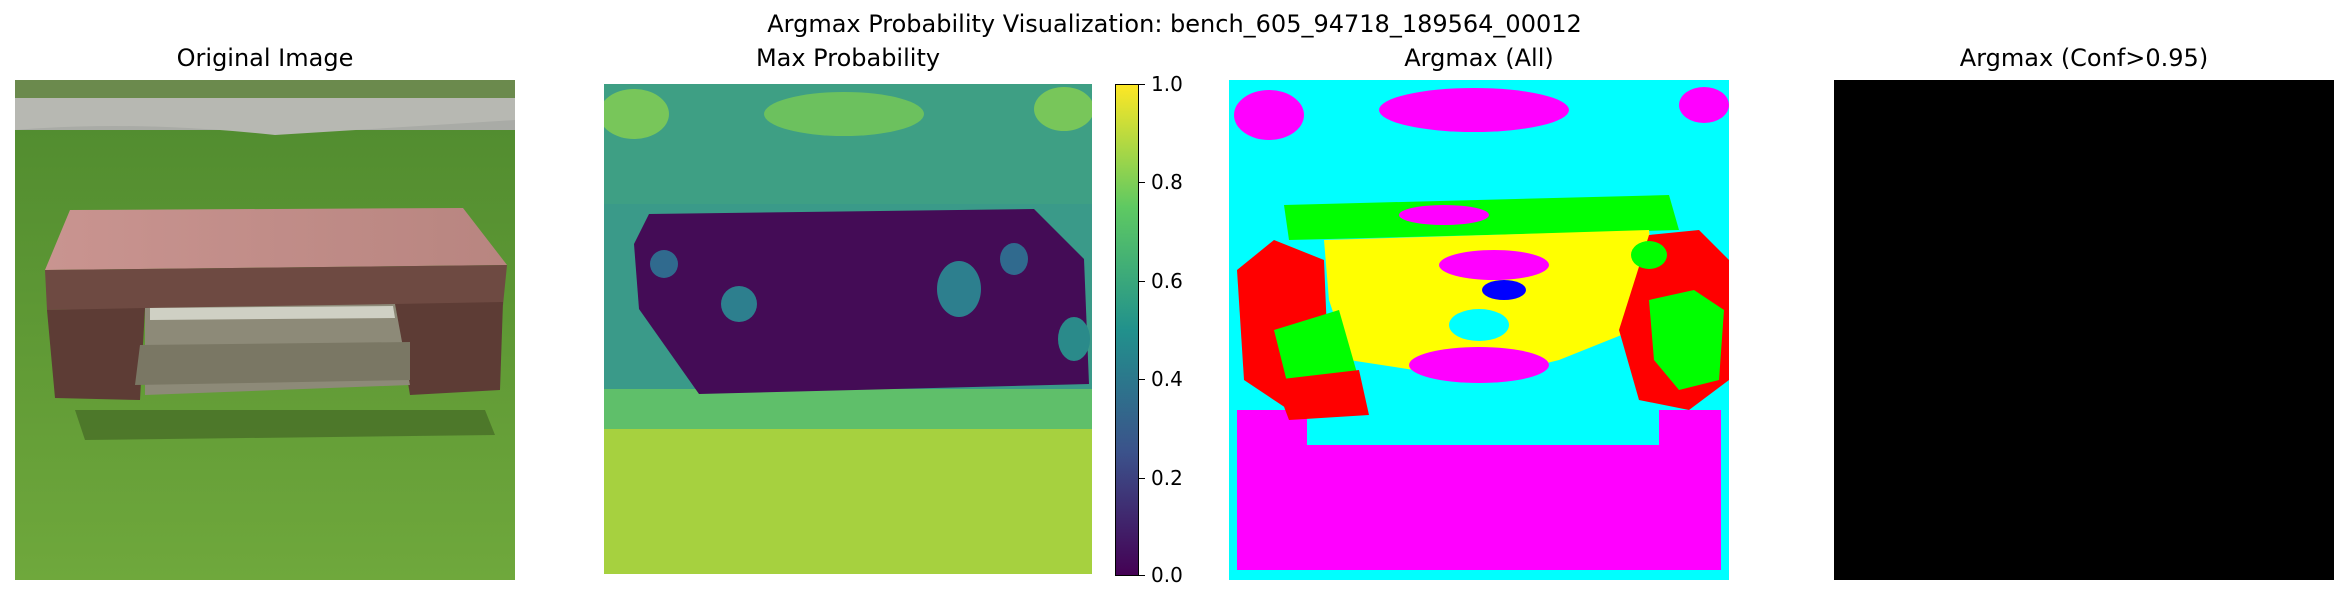 Image resolution: width=2349 pixels, height=603 pixels. Describe the element at coordinates (2084, 58) in the screenshot. I see `panel-title-argmax-conf: Argmax (Conf>0.95)` at that location.